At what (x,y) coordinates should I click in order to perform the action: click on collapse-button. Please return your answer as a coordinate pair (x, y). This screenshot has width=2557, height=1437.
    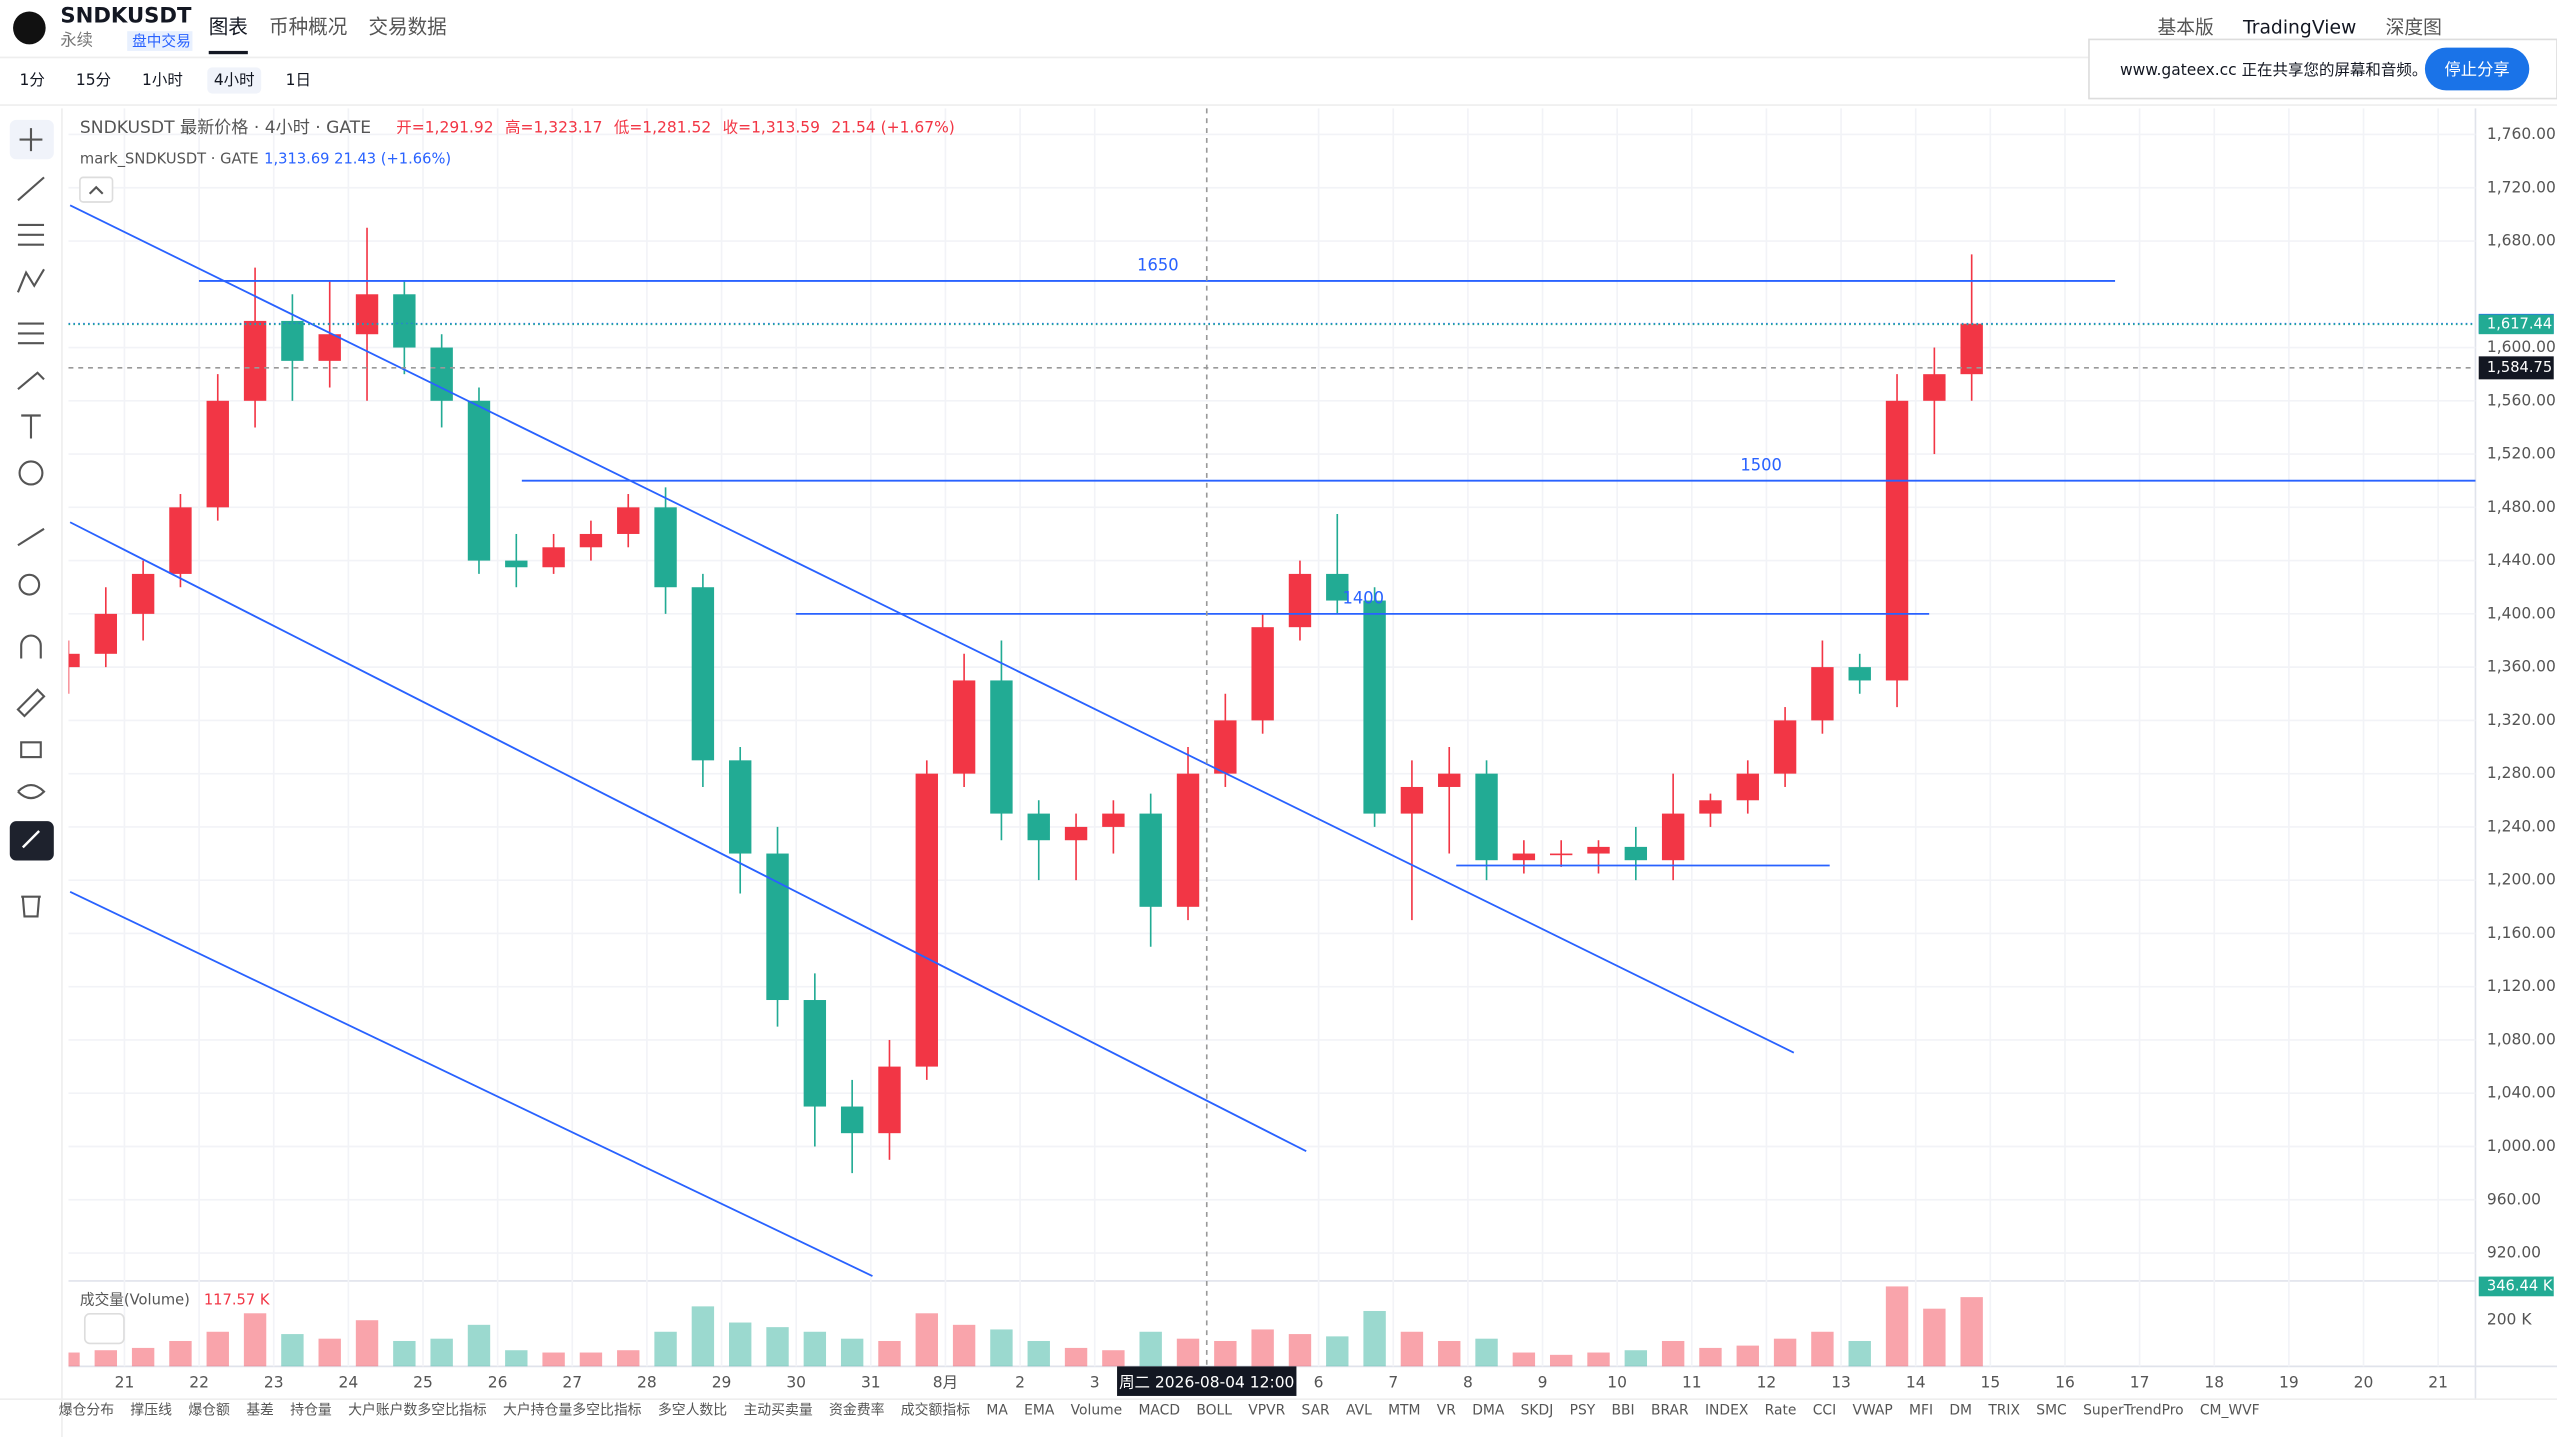
    Looking at the image, I should click on (96, 189).